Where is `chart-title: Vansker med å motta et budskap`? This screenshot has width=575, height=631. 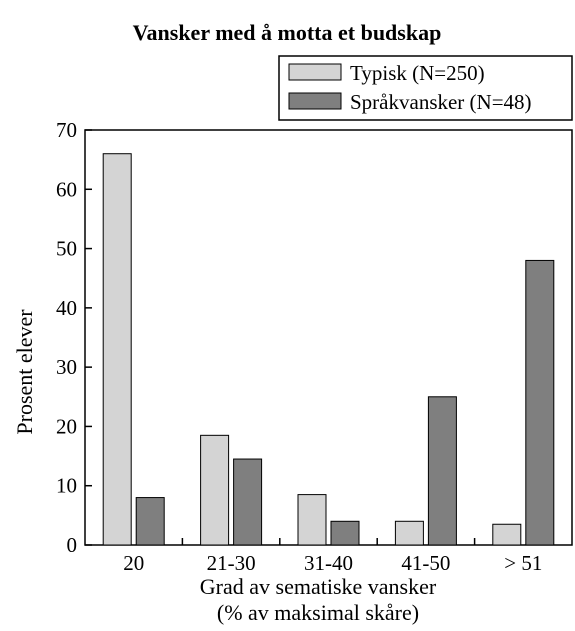
chart-title: Vansker med å motta et budskap is located at coordinates (287, 32).